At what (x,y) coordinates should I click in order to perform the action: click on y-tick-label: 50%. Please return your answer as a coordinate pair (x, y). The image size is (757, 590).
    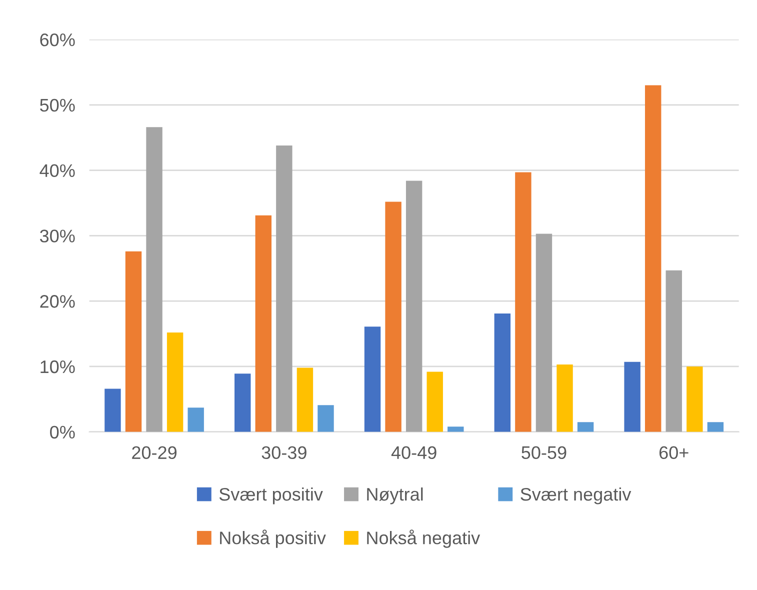
    Looking at the image, I should click on (57, 105).